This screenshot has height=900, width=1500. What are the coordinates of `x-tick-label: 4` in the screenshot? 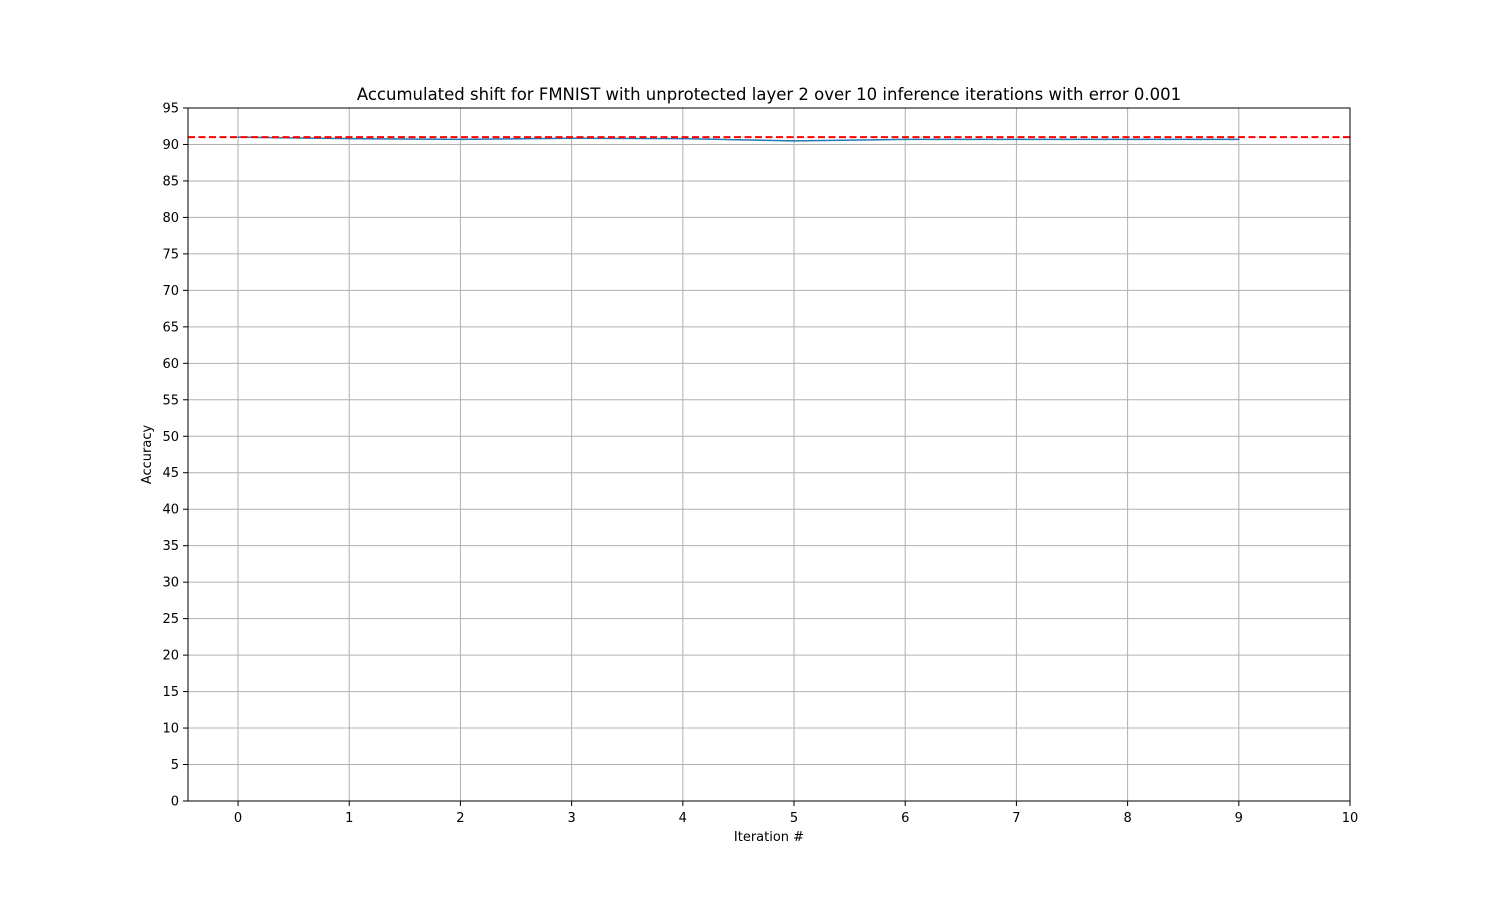 It's located at (683, 818).